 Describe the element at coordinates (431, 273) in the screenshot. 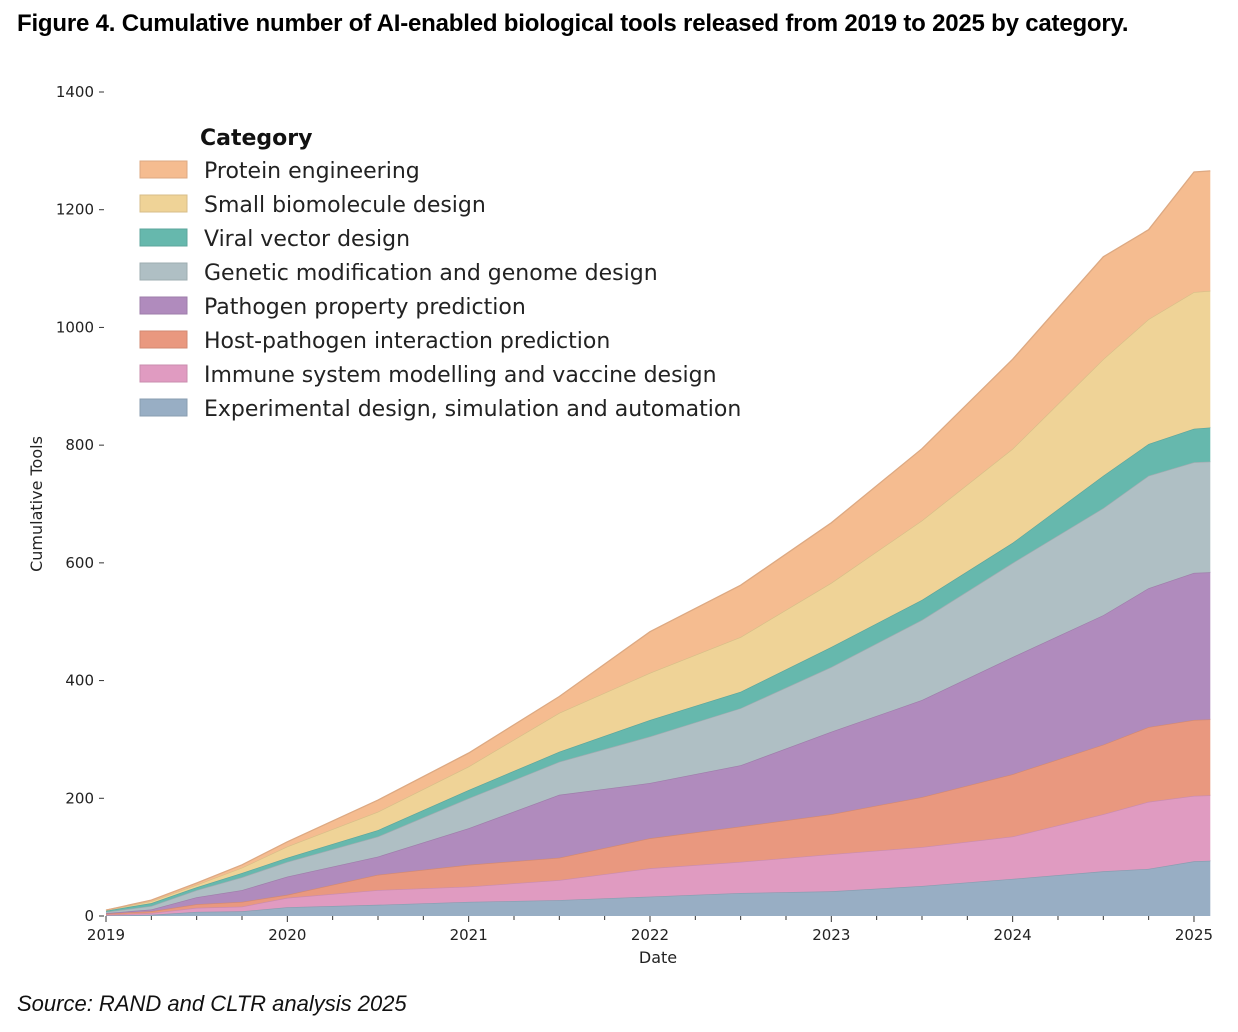

I see `legend-label: Genetic modification and genome design` at that location.